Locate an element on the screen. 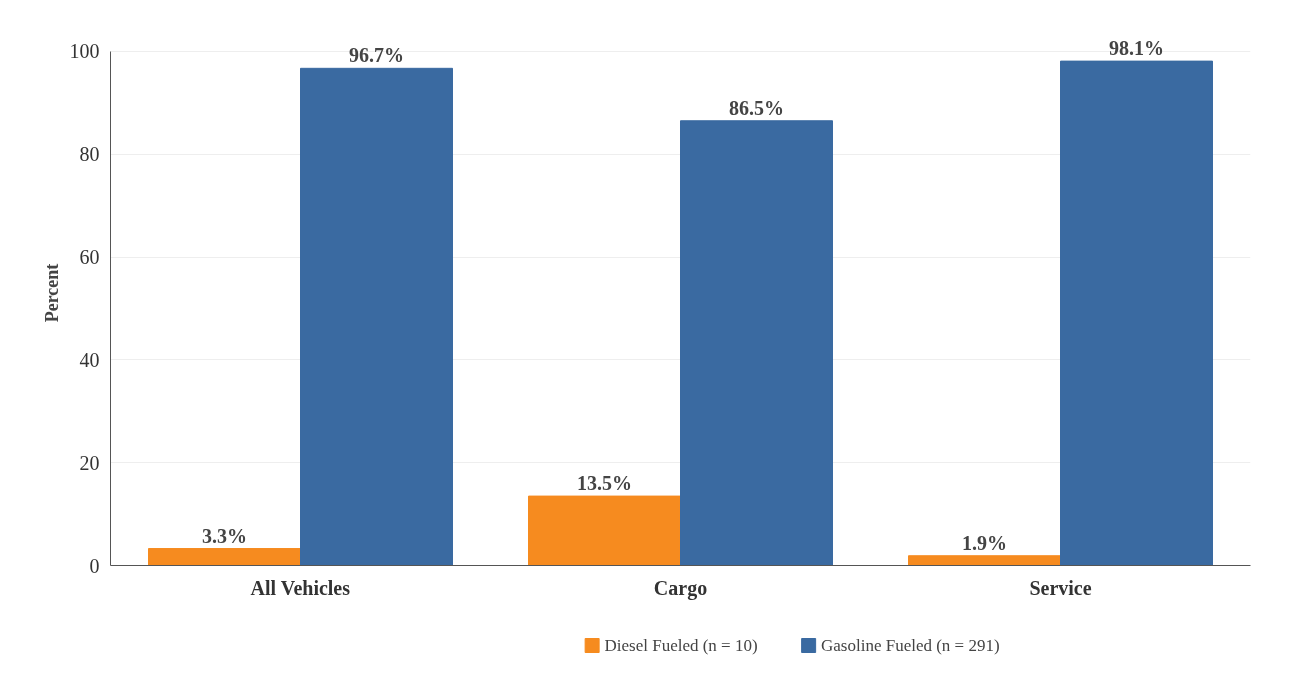 Image resolution: width=1304 pixels, height=689 pixels. x-tick-label: Cargo is located at coordinates (680, 588).